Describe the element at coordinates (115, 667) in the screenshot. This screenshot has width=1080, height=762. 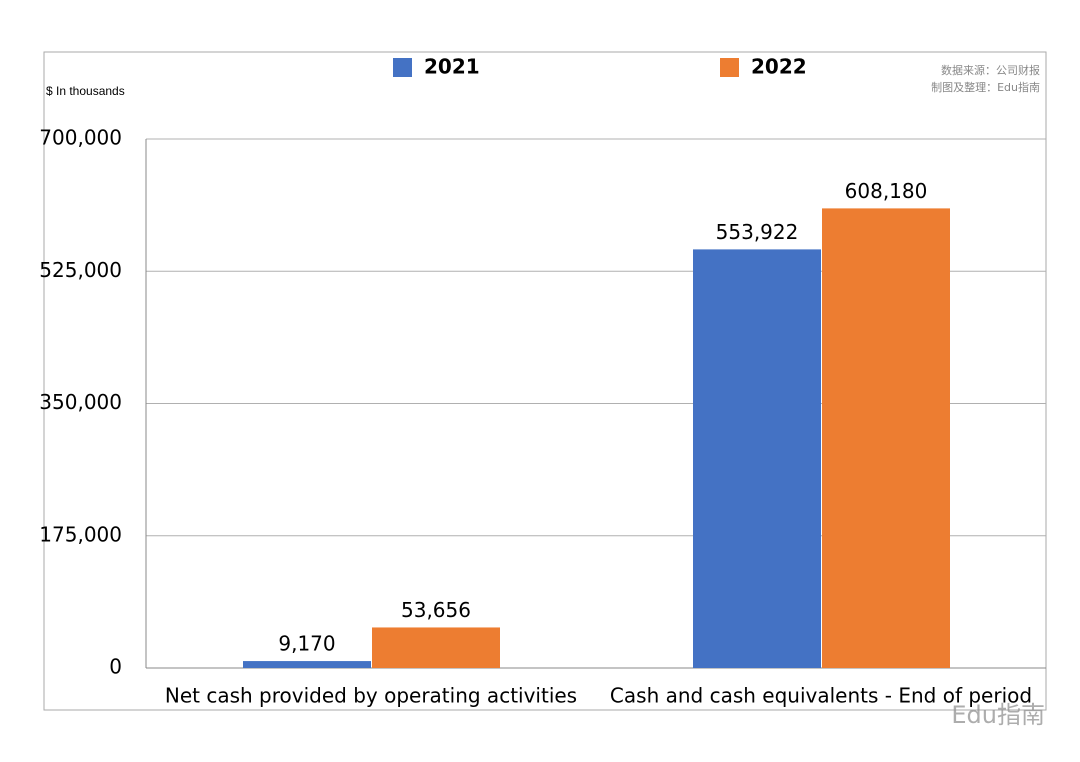
I see `y-tick-label: 0` at that location.